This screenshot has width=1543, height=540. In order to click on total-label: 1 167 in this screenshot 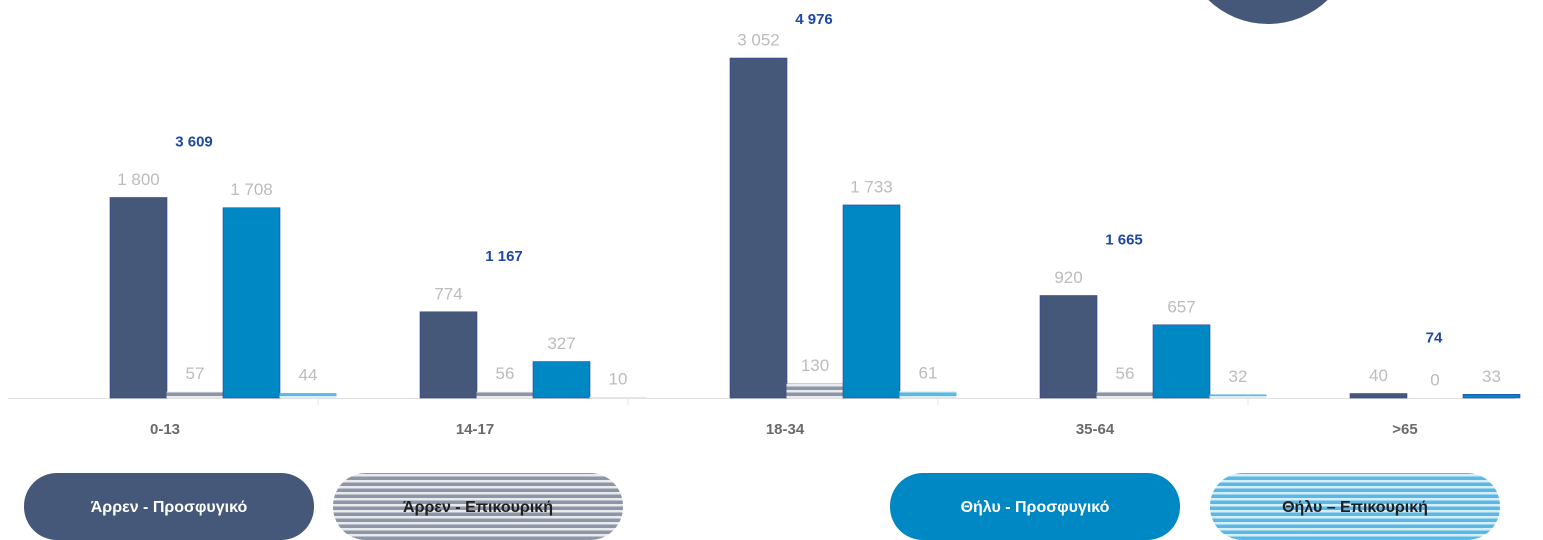, I will do `click(504, 256)`.